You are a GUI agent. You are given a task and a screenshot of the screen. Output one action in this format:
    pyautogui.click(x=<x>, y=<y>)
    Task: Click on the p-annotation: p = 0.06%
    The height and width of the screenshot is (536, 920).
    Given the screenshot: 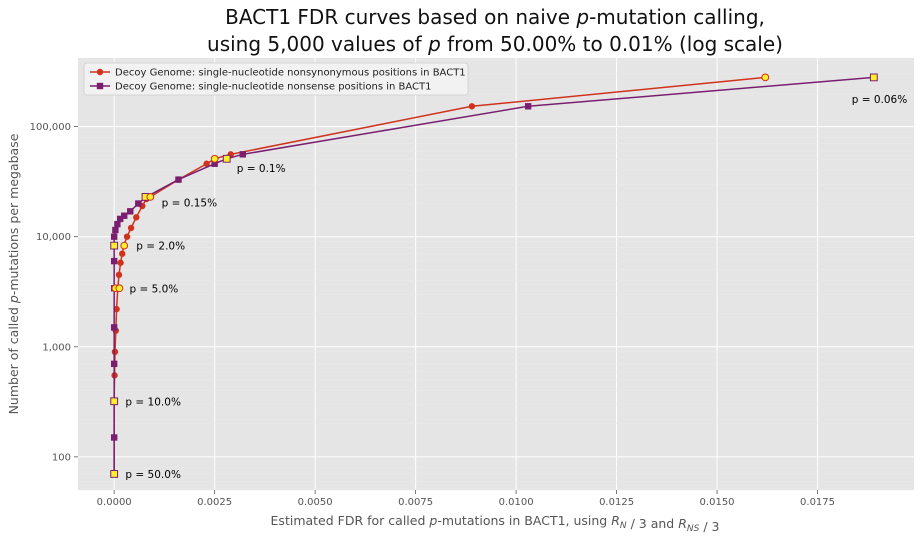 What is the action you would take?
    pyautogui.click(x=880, y=100)
    